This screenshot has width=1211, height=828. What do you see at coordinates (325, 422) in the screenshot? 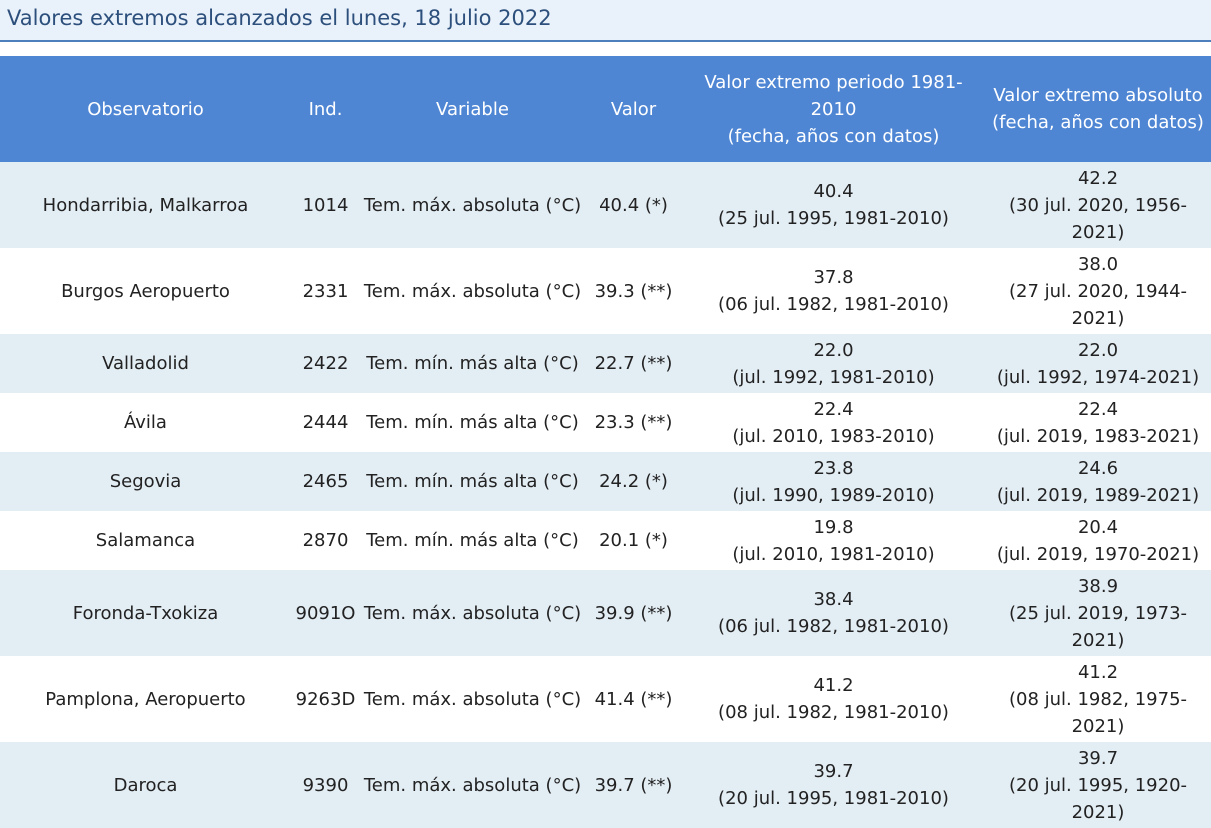
I see `cell-ind: 2444` at bounding box center [325, 422].